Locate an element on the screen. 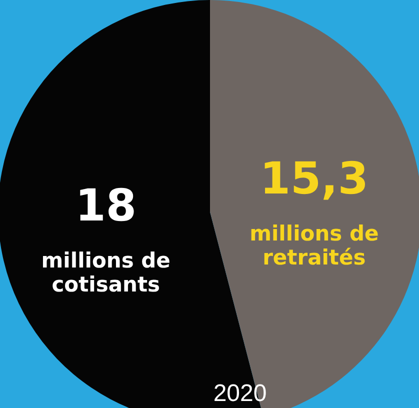 The height and width of the screenshot is (408, 419). slice-label: millions de cotisants is located at coordinates (105, 272).